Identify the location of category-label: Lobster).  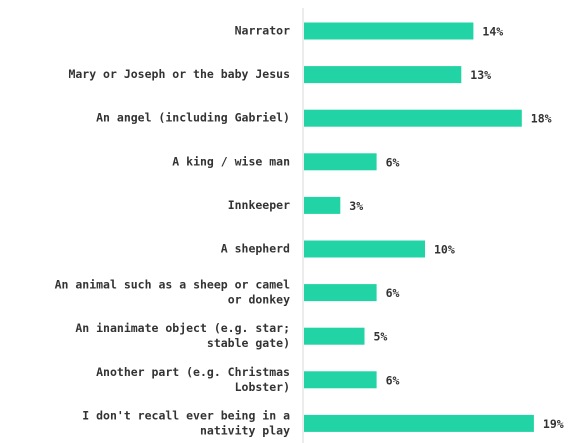
(262, 387).